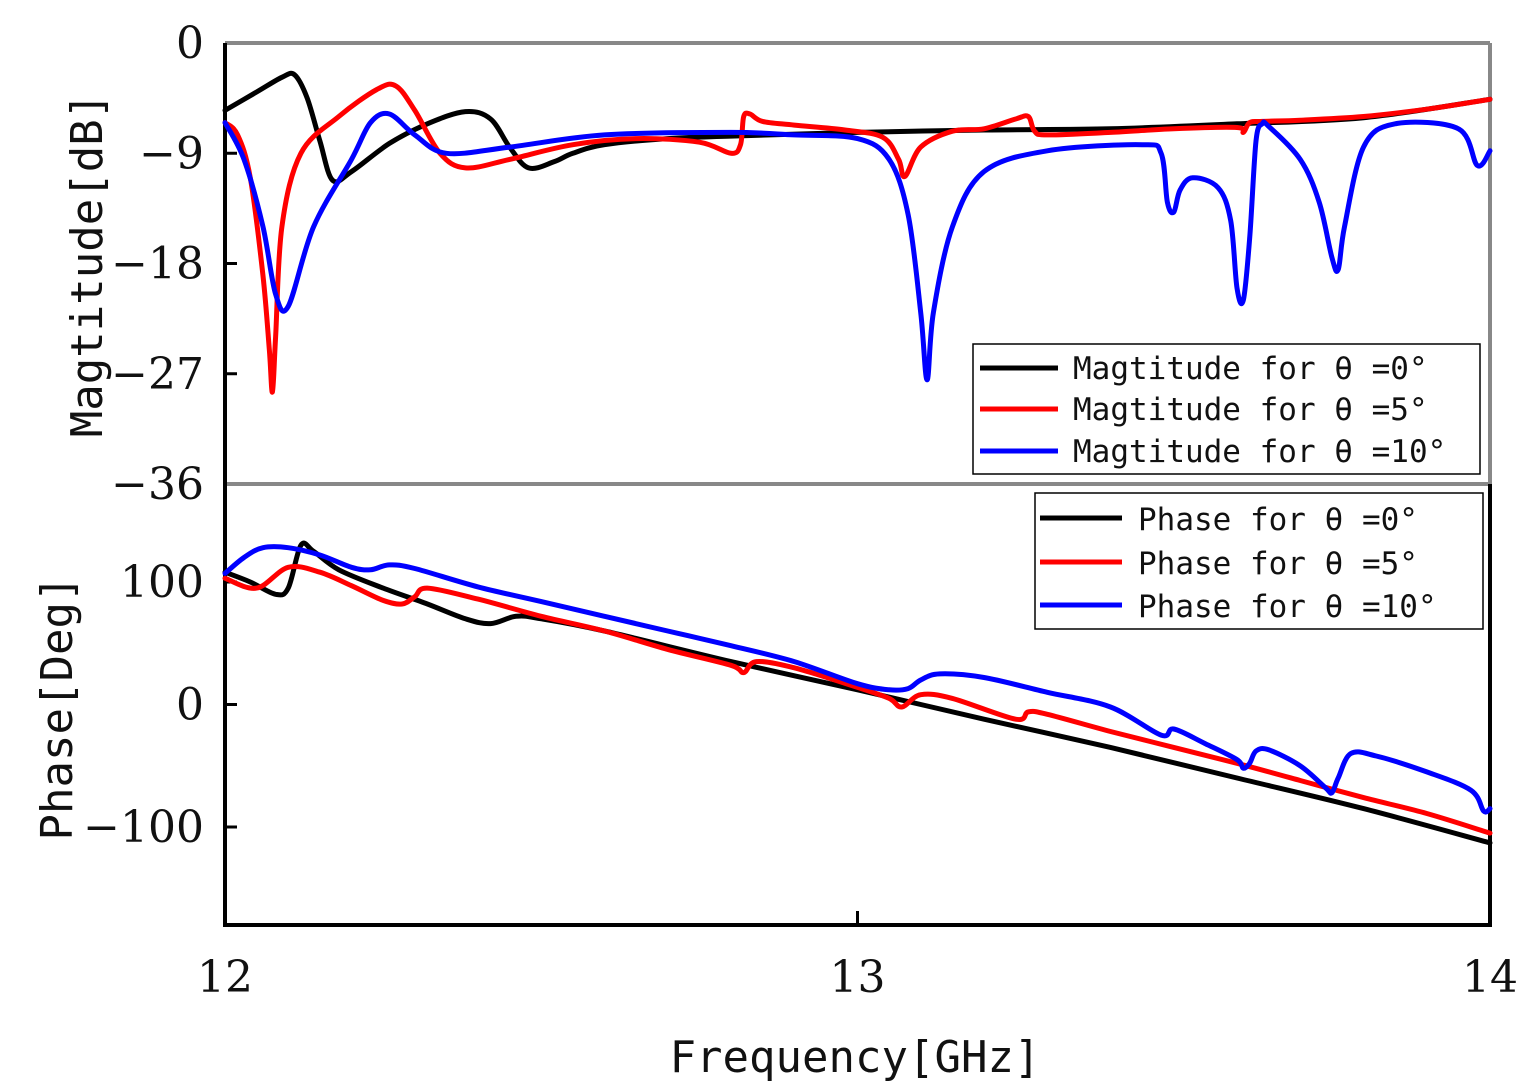  What do you see at coordinates (160, 705) in the screenshot?
I see `bottom-y-ticks: 100 0 −100` at bounding box center [160, 705].